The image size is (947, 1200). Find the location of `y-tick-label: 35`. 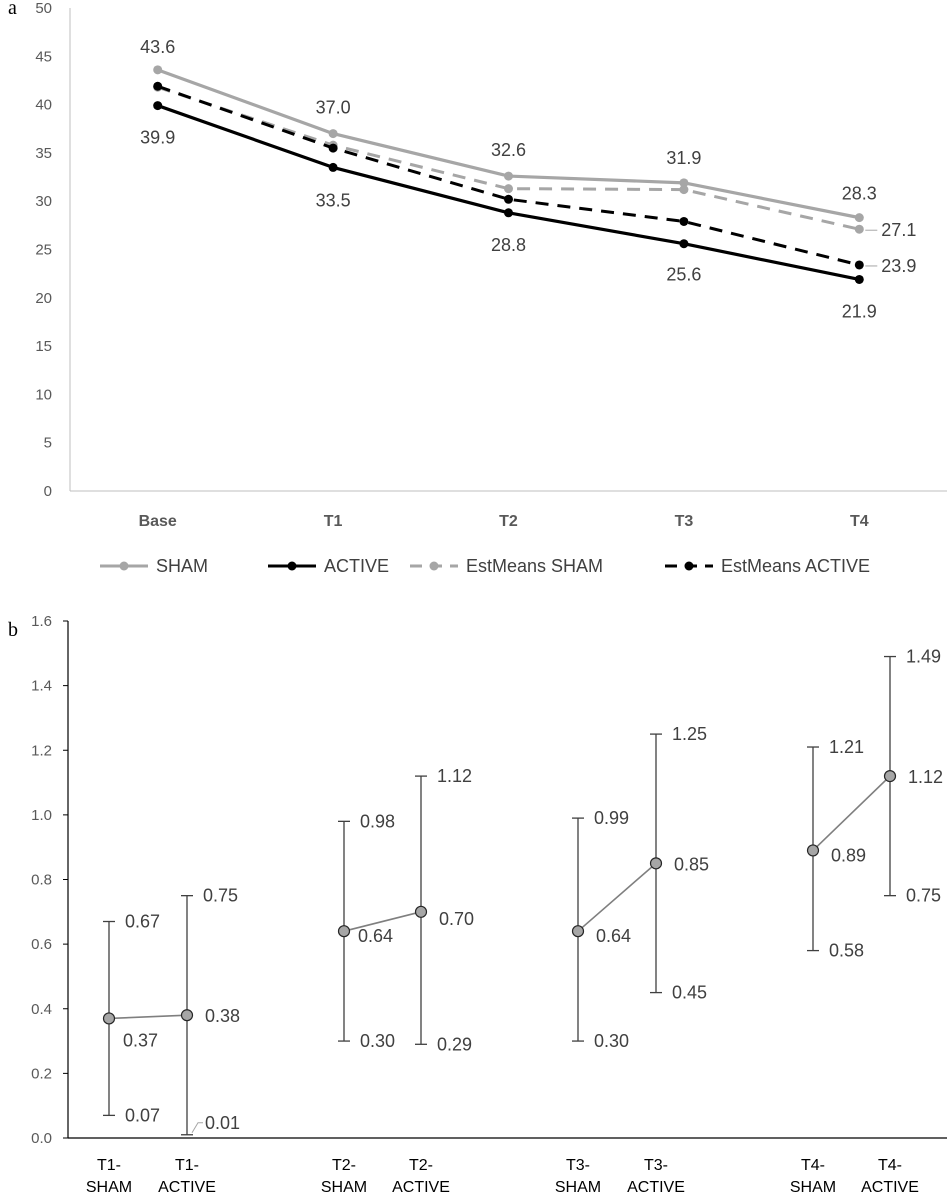

y-tick-label: 35 is located at coordinates (43, 153).